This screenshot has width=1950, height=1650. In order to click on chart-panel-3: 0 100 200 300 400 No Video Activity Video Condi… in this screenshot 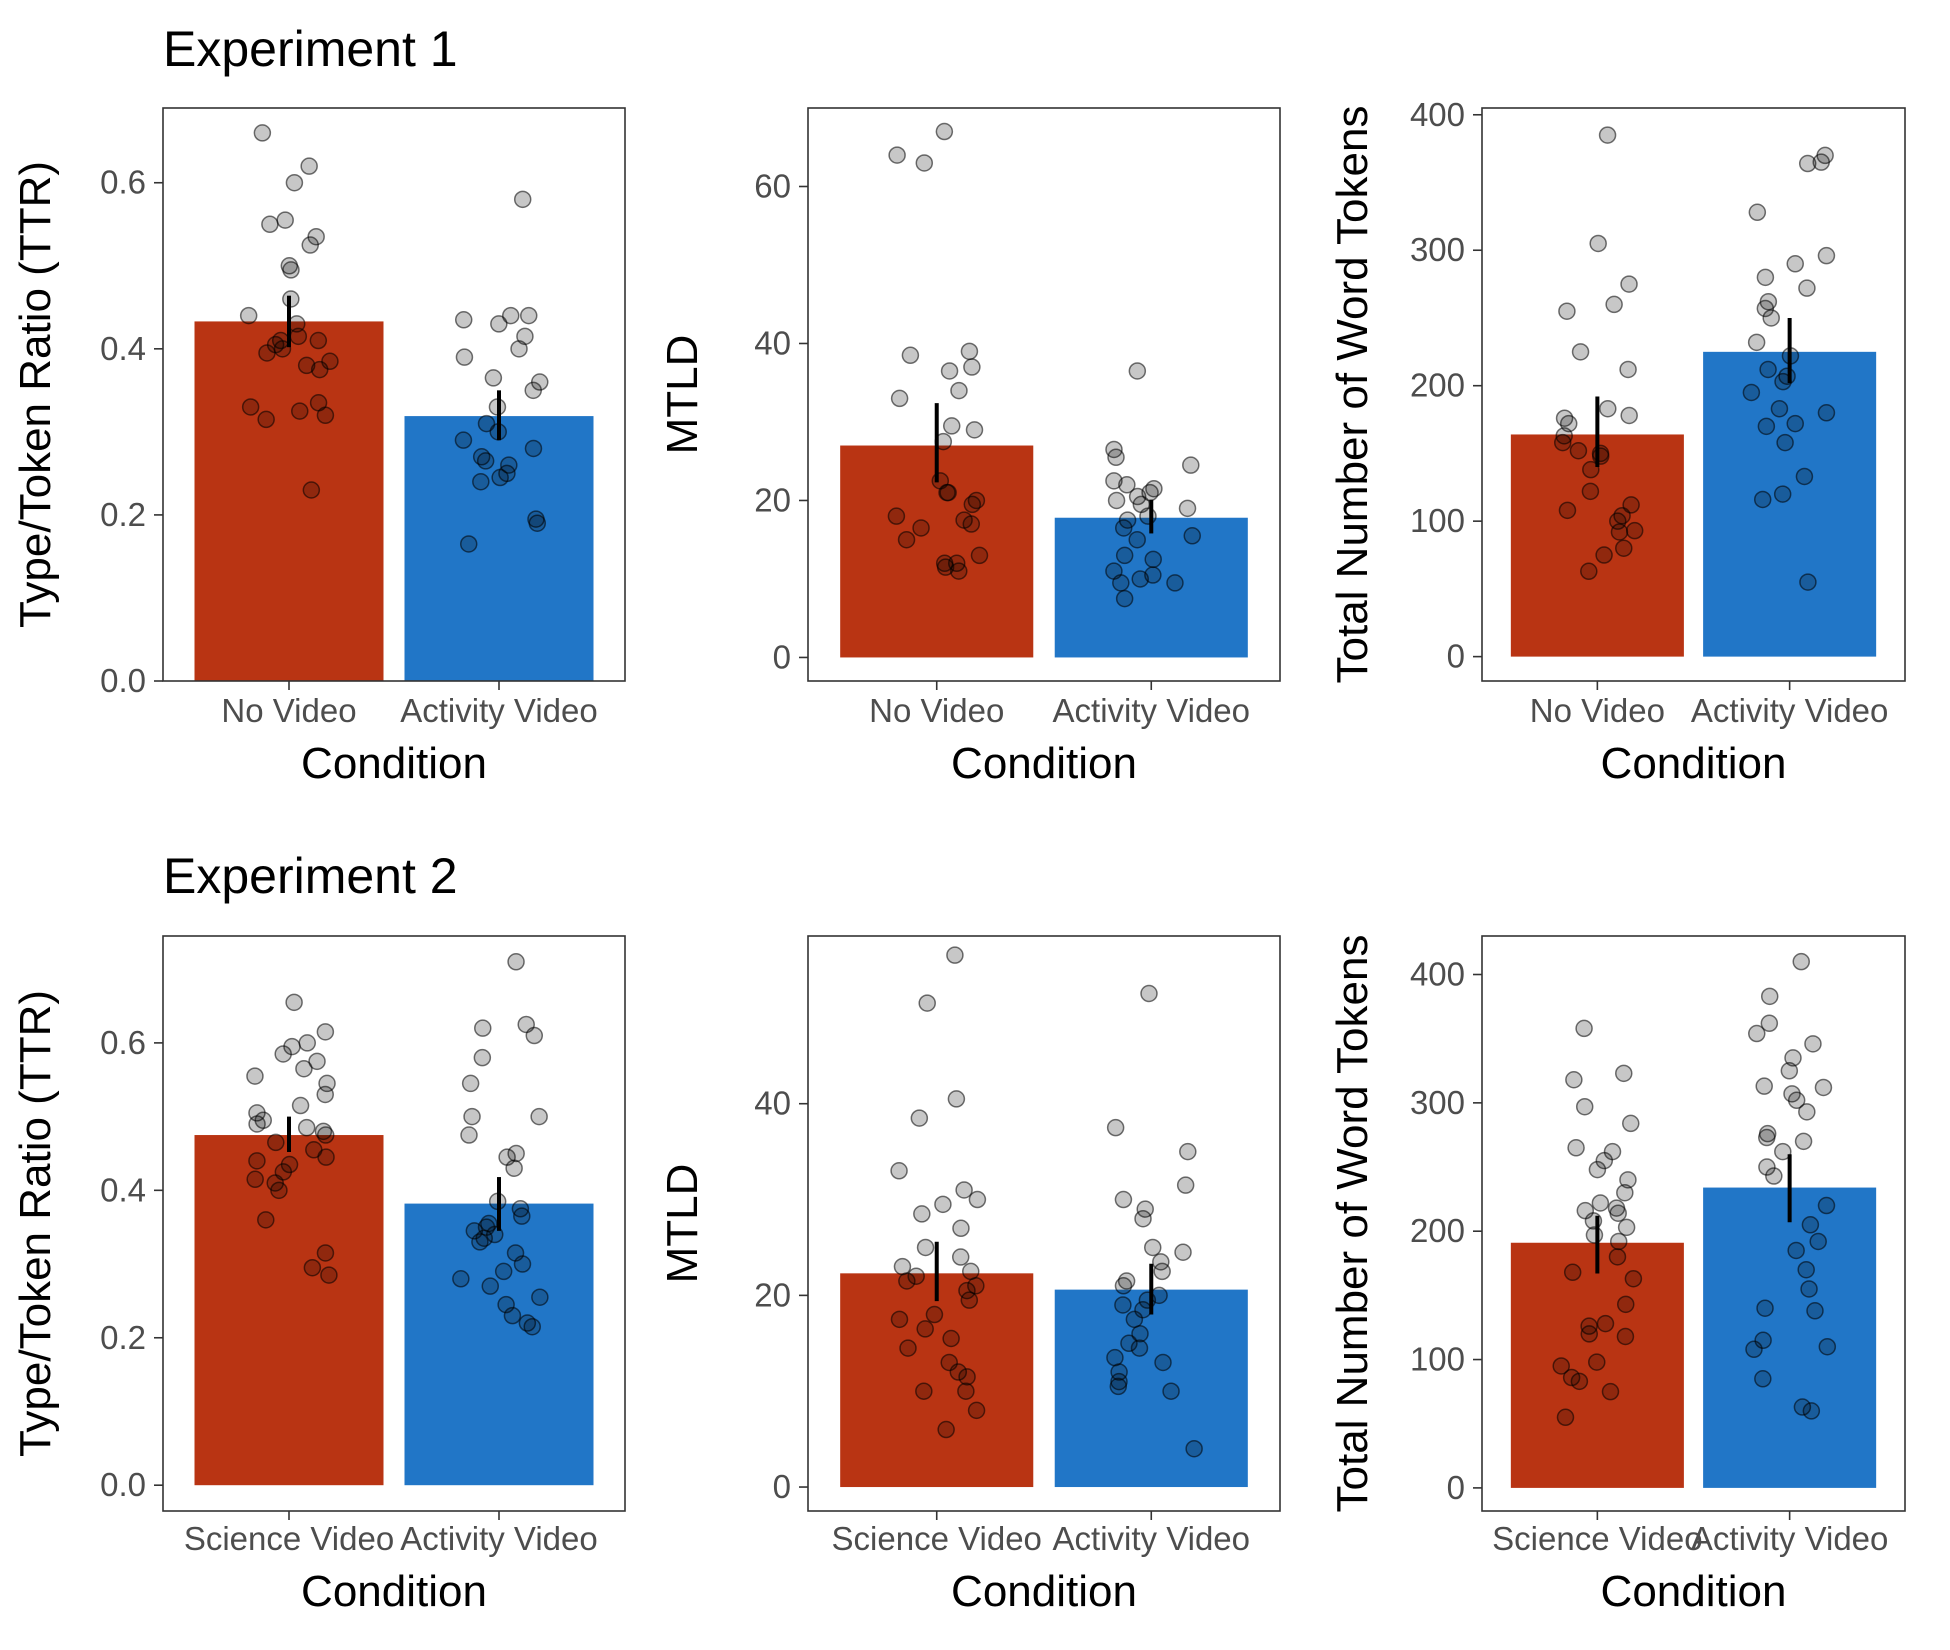, I will do `click(1617, 442)`.